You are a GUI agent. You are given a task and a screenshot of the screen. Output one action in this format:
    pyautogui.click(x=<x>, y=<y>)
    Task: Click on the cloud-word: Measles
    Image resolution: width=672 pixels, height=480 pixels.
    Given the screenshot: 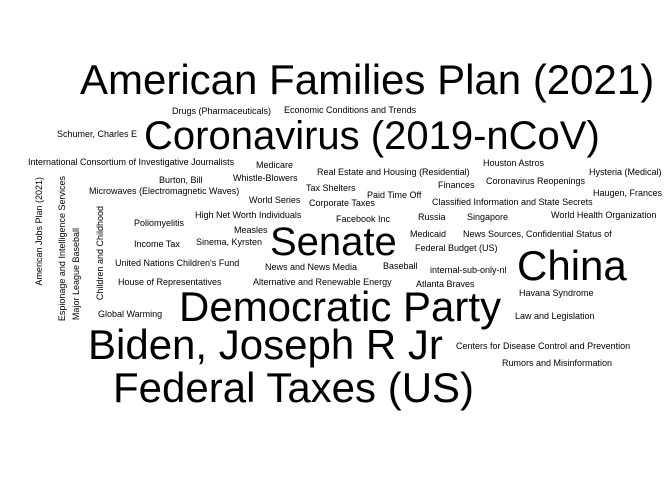 What is the action you would take?
    pyautogui.click(x=251, y=230)
    